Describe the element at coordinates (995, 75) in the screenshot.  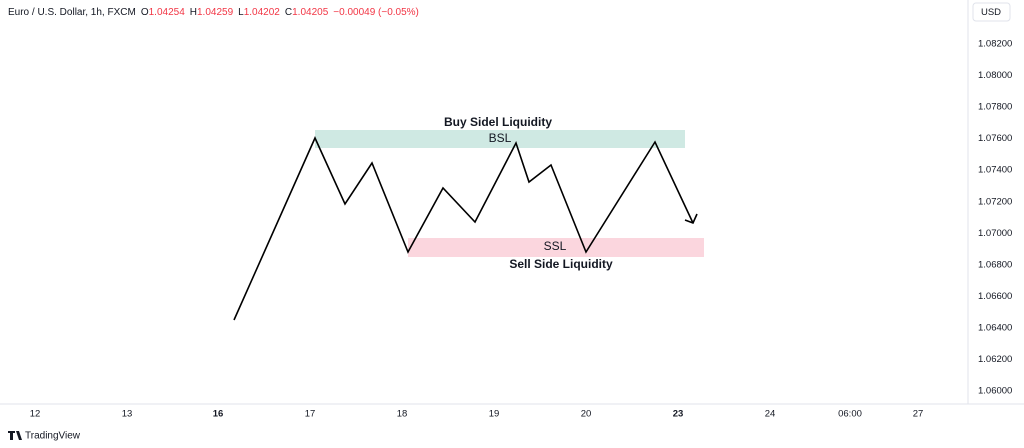
I see `price-tick-label: 1.08000` at that location.